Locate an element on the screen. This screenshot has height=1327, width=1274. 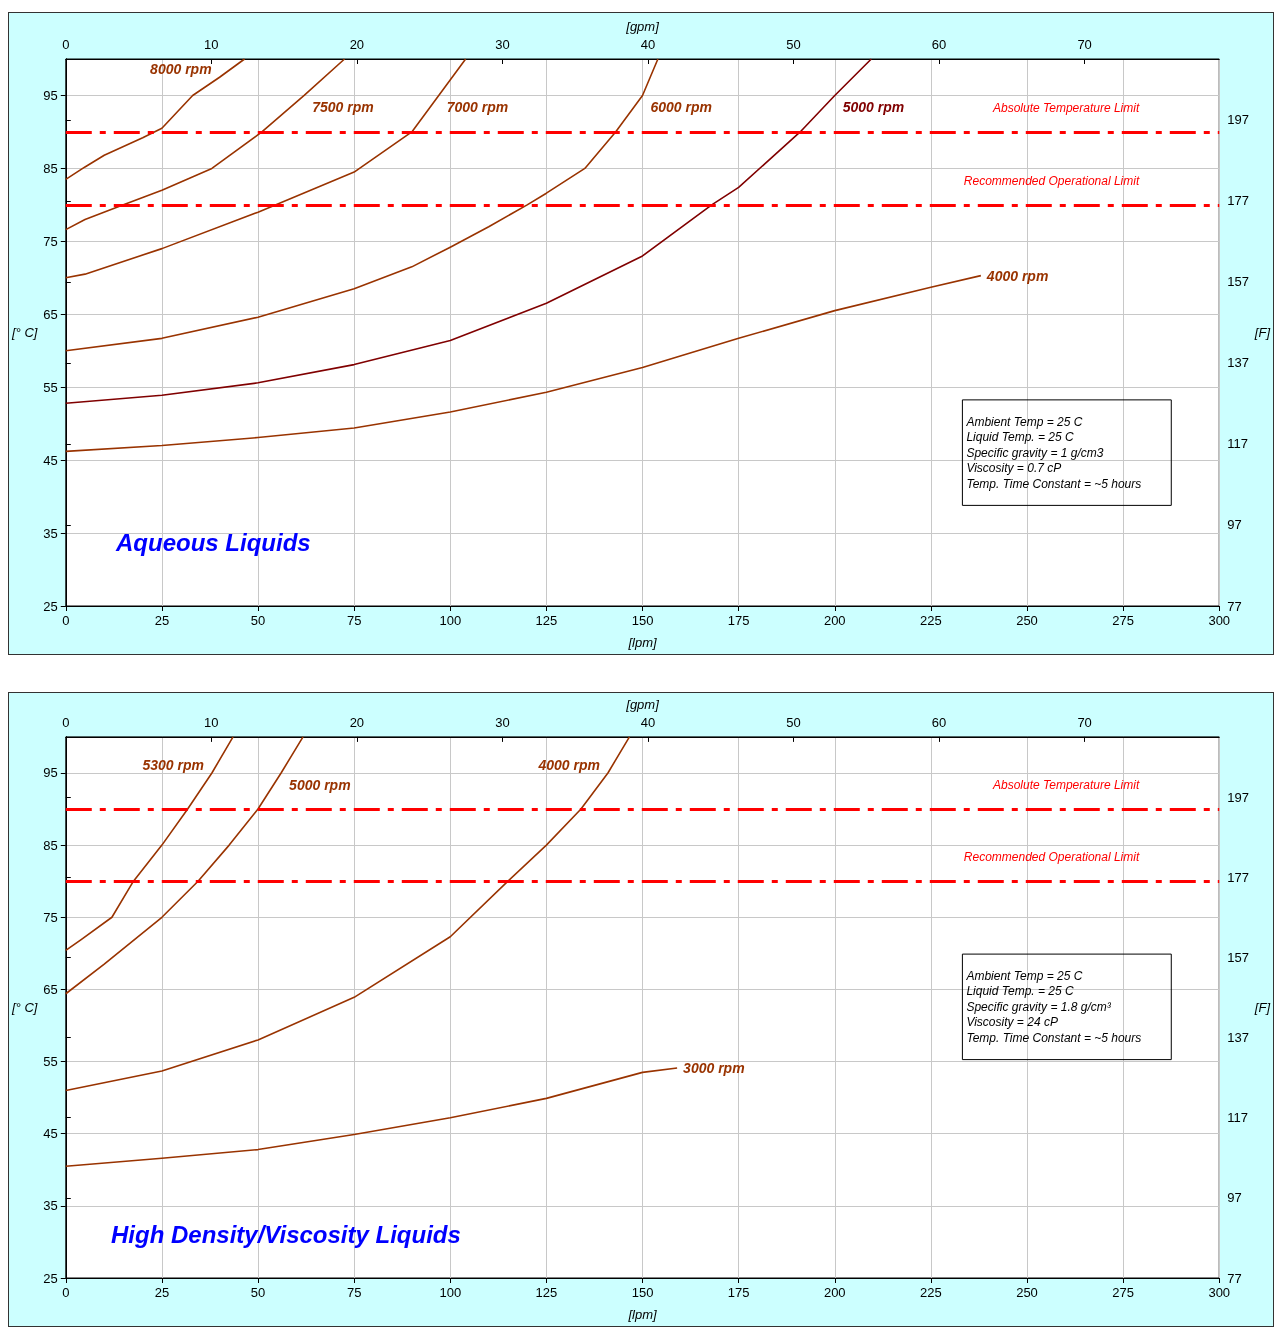
y2-tick-label: 137 is located at coordinates (1238, 363).